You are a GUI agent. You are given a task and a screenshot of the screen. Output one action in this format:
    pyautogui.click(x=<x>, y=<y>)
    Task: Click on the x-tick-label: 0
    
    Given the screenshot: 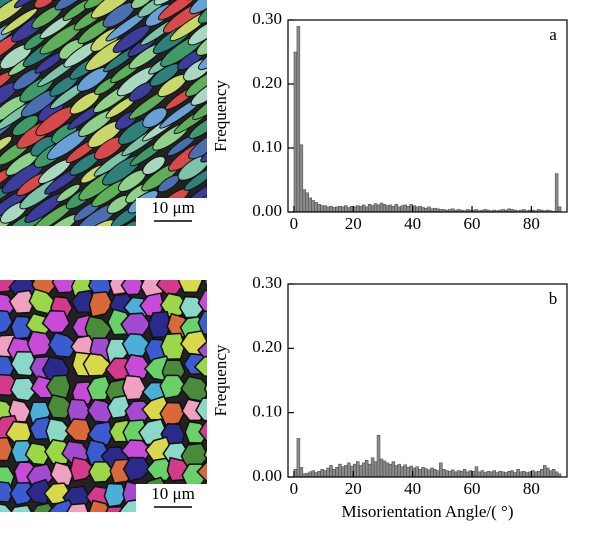 What is the action you would take?
    pyautogui.click(x=294, y=223)
    